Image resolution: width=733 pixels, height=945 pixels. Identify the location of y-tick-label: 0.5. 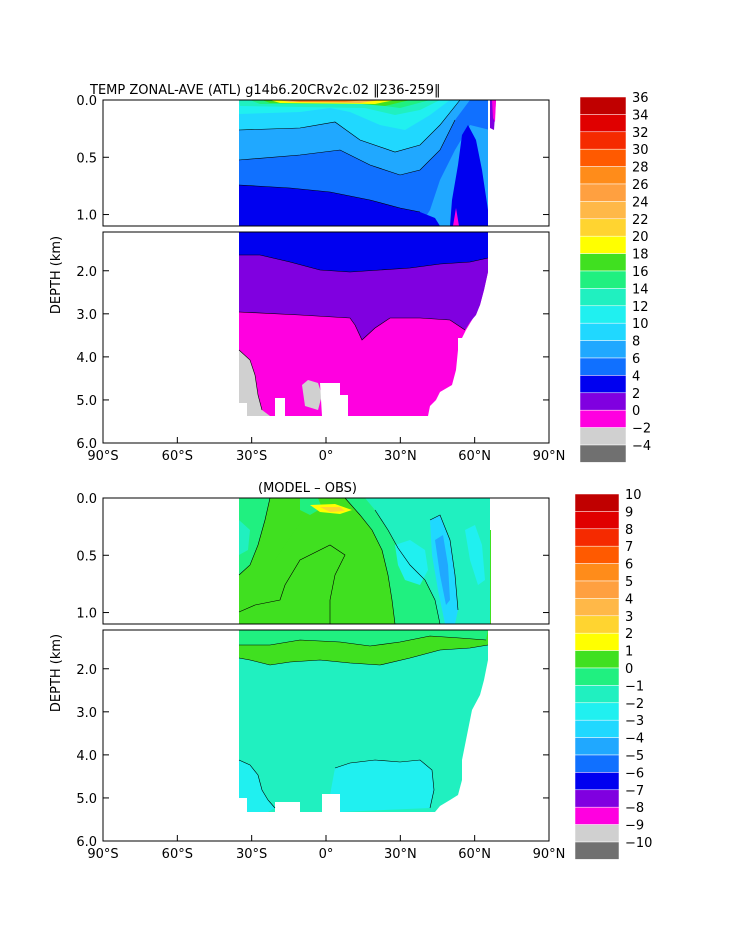
(86, 158).